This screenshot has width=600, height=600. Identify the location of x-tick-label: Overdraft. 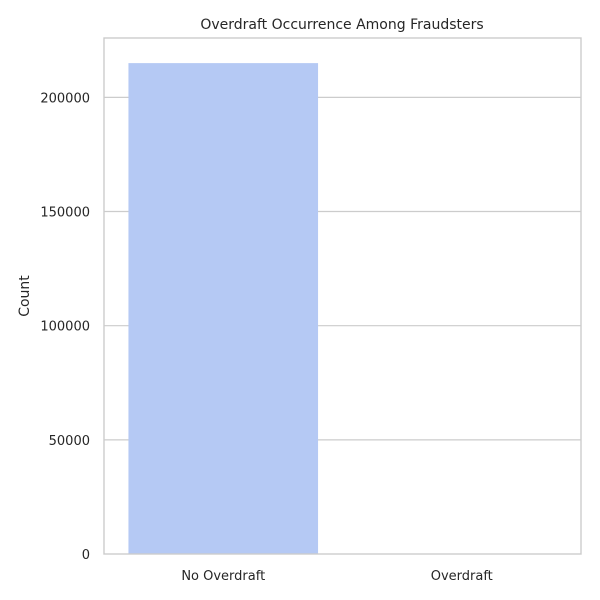
(462, 576).